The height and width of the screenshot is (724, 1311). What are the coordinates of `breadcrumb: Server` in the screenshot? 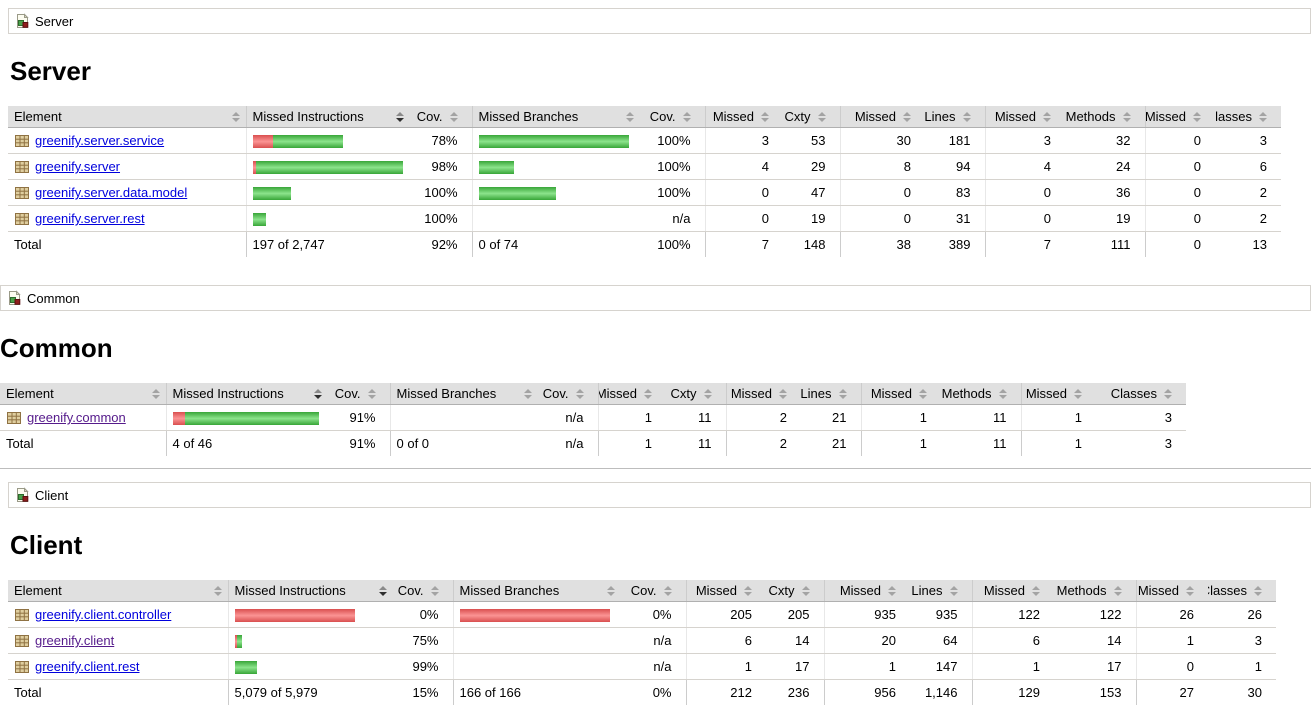 It's located at (659, 21).